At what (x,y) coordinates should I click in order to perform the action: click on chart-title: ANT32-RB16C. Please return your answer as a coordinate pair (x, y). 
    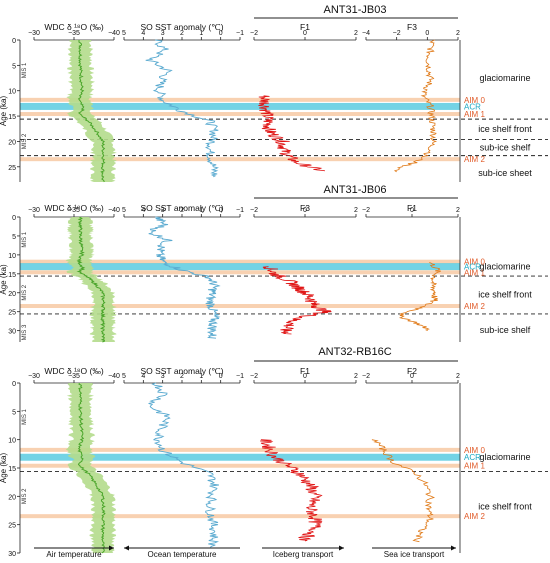
    Looking at the image, I should click on (354, 352).